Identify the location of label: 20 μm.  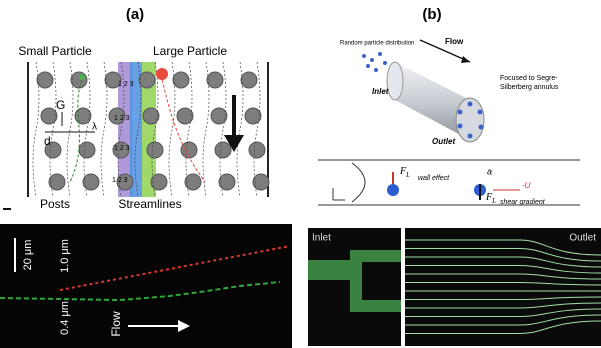
(28, 255).